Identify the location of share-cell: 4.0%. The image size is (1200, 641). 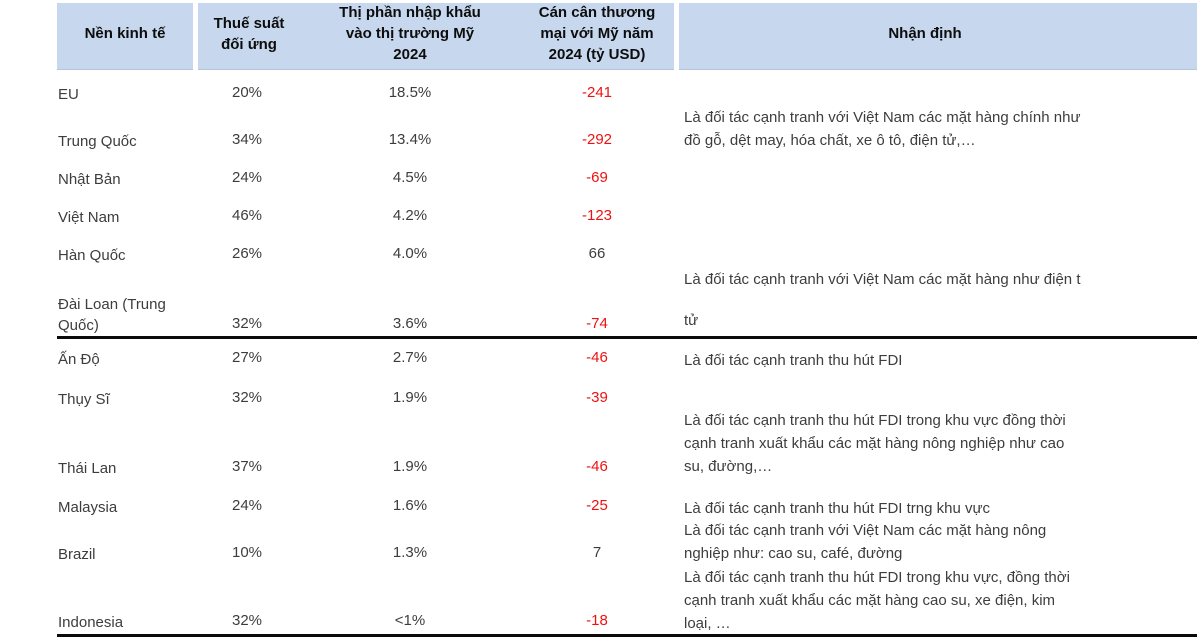
(410, 253).